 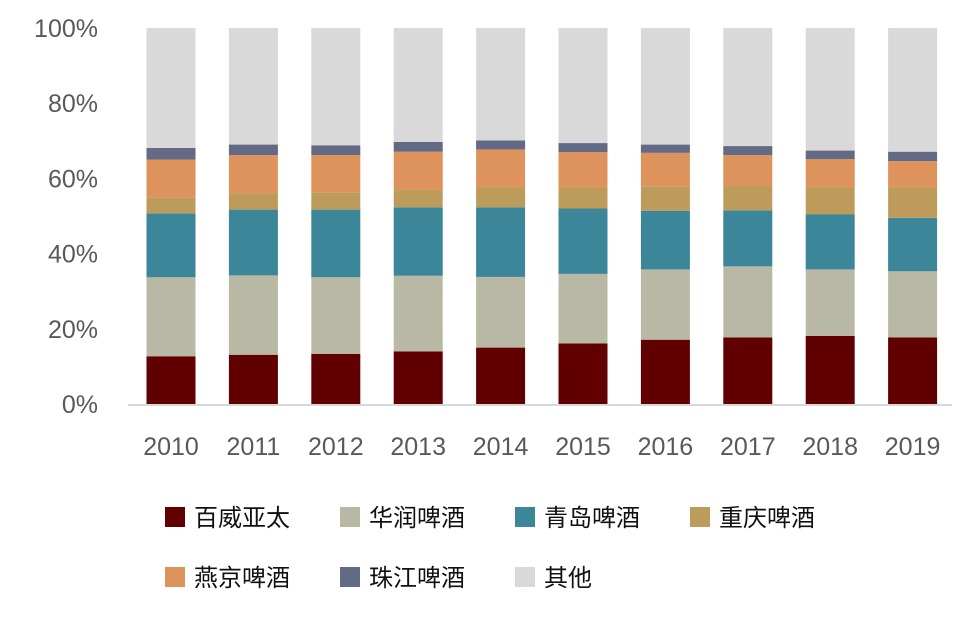 I want to click on legend-label: 珠江啤酒, so click(x=417, y=578).